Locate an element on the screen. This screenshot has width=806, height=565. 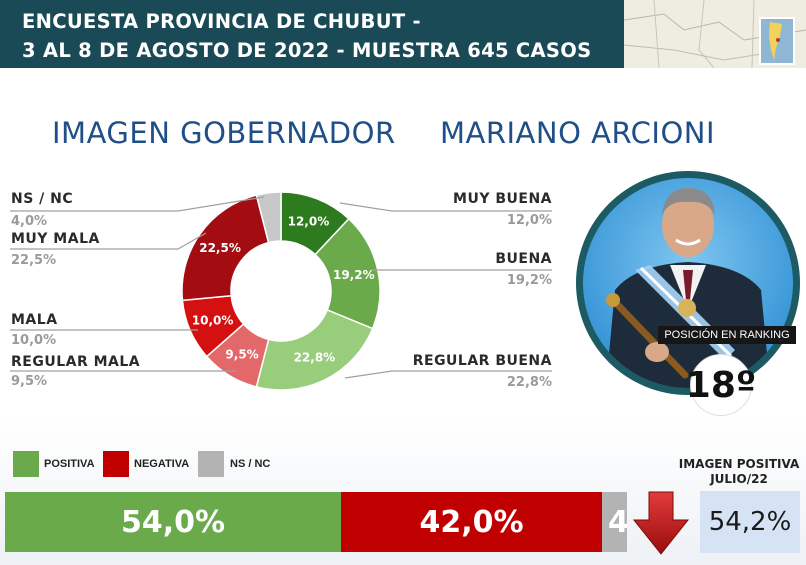
bar-segment-positiva: 54,0% is located at coordinates (173, 522).